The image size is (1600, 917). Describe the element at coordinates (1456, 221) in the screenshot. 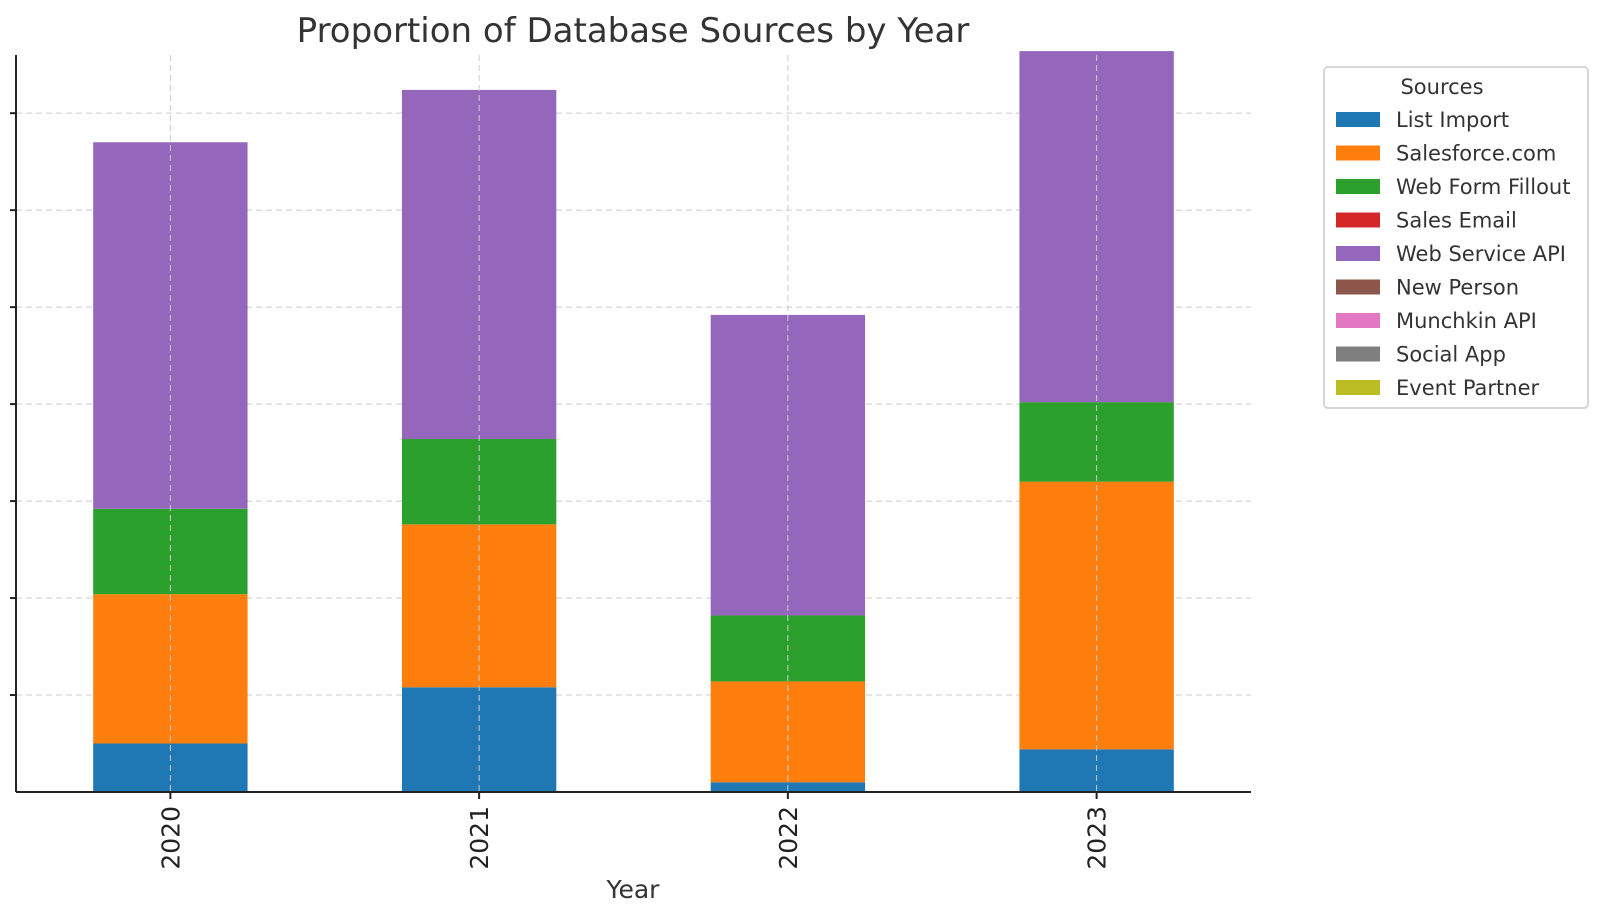

I see `legend-label-sales-email: Sales Email` at that location.